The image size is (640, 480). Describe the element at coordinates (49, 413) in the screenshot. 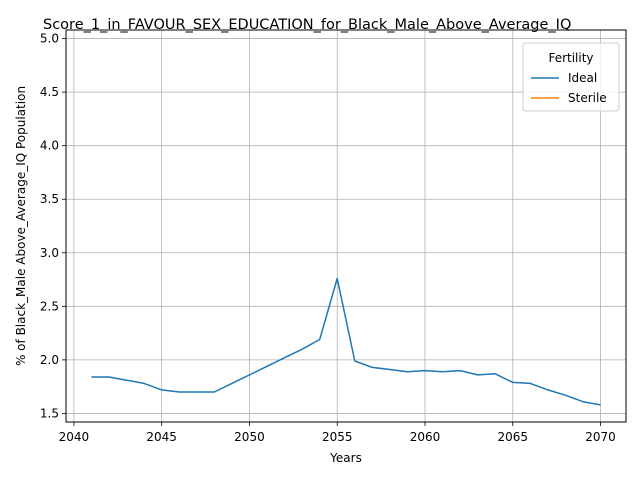

I see `y-tick-label: 1.5` at that location.